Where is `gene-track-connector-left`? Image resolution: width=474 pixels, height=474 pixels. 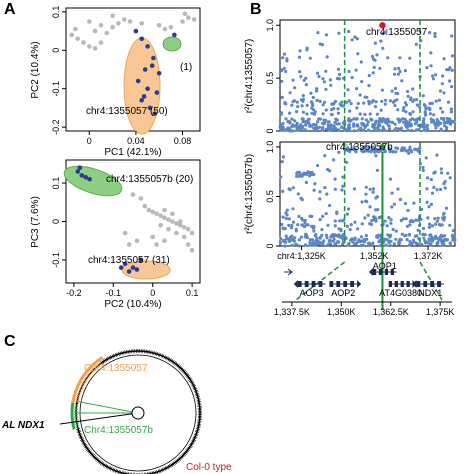
gene-track-connector-left is located at coordinates (320, 281).